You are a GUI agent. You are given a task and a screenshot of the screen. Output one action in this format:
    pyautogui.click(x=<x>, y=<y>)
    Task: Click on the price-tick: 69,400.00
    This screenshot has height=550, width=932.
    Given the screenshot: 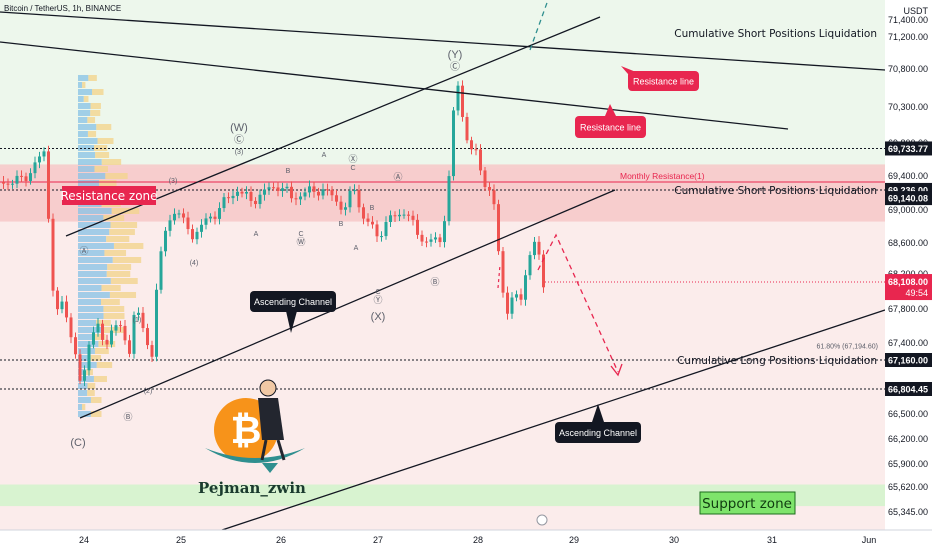 What is the action you would take?
    pyautogui.click(x=908, y=176)
    